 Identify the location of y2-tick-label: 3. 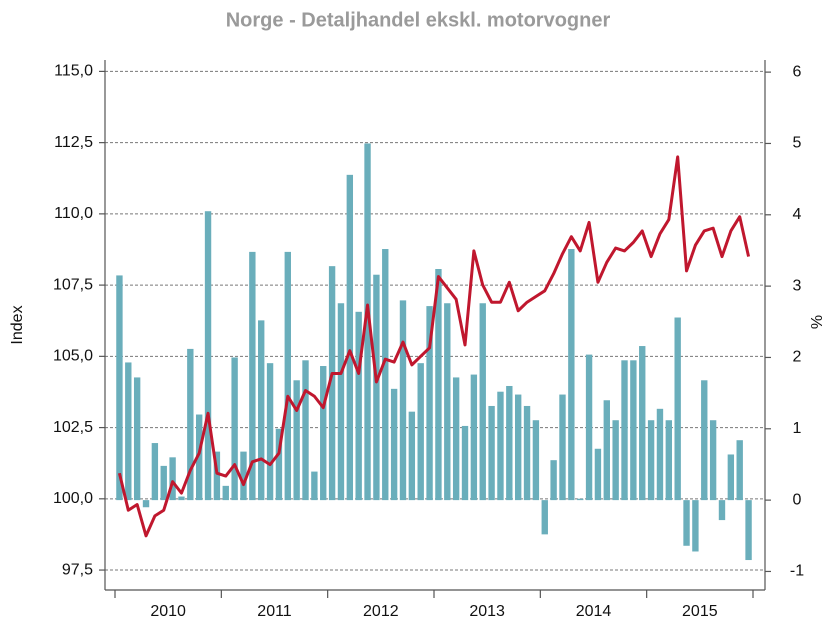
(797, 285).